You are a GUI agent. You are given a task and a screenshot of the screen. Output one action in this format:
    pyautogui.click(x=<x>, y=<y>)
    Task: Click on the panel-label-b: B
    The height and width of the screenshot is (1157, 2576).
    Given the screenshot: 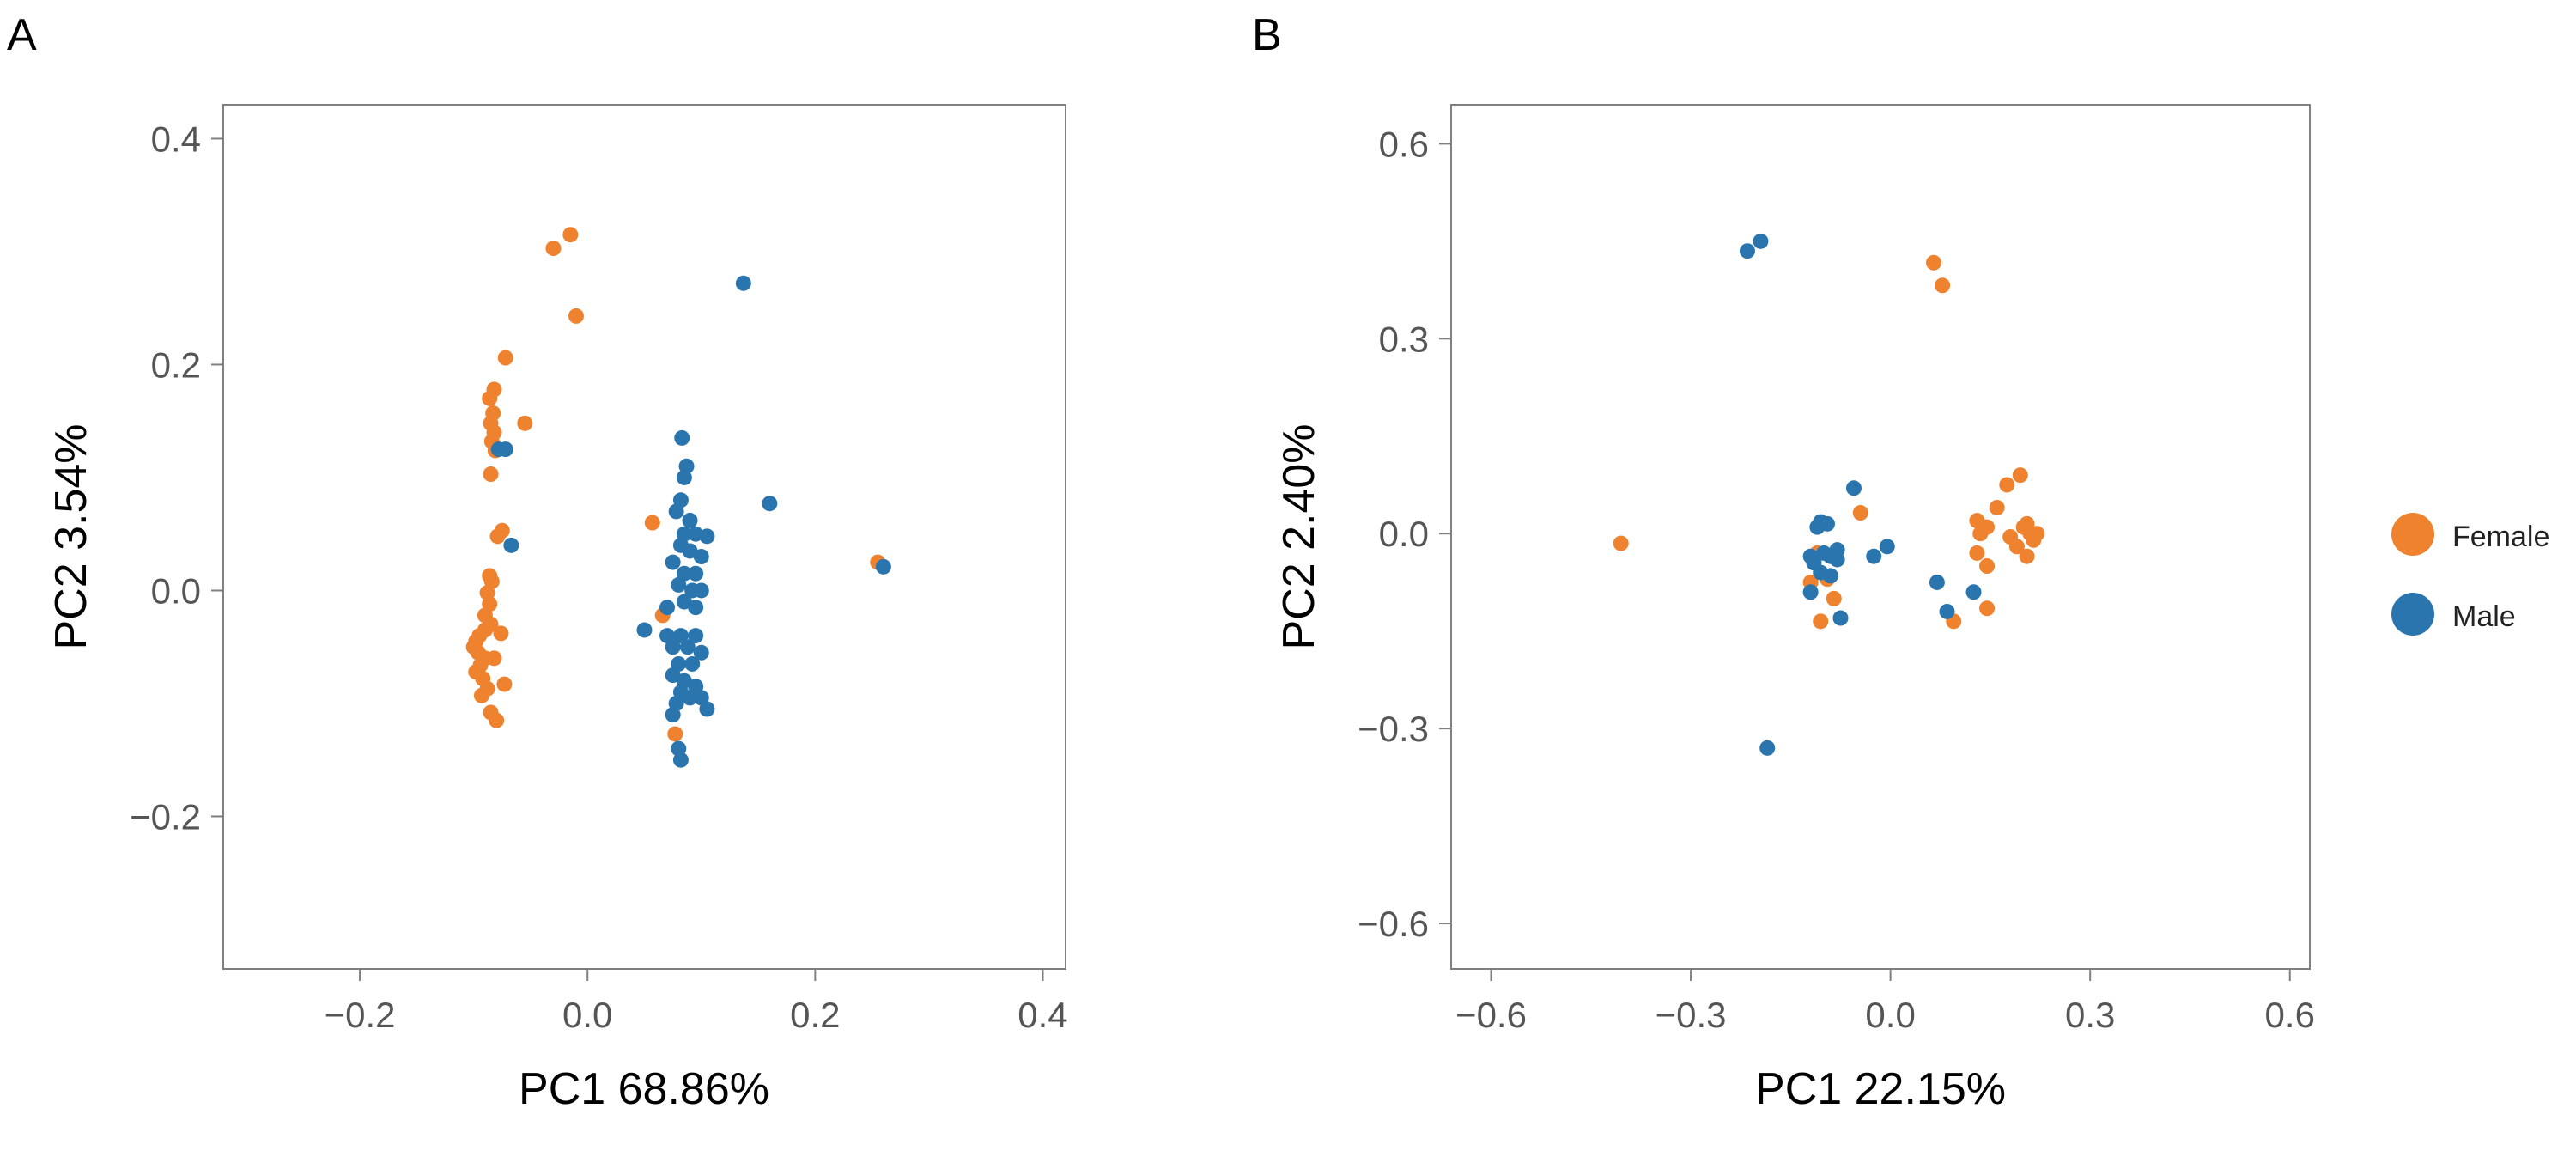 What is the action you would take?
    pyautogui.click(x=1267, y=35)
    